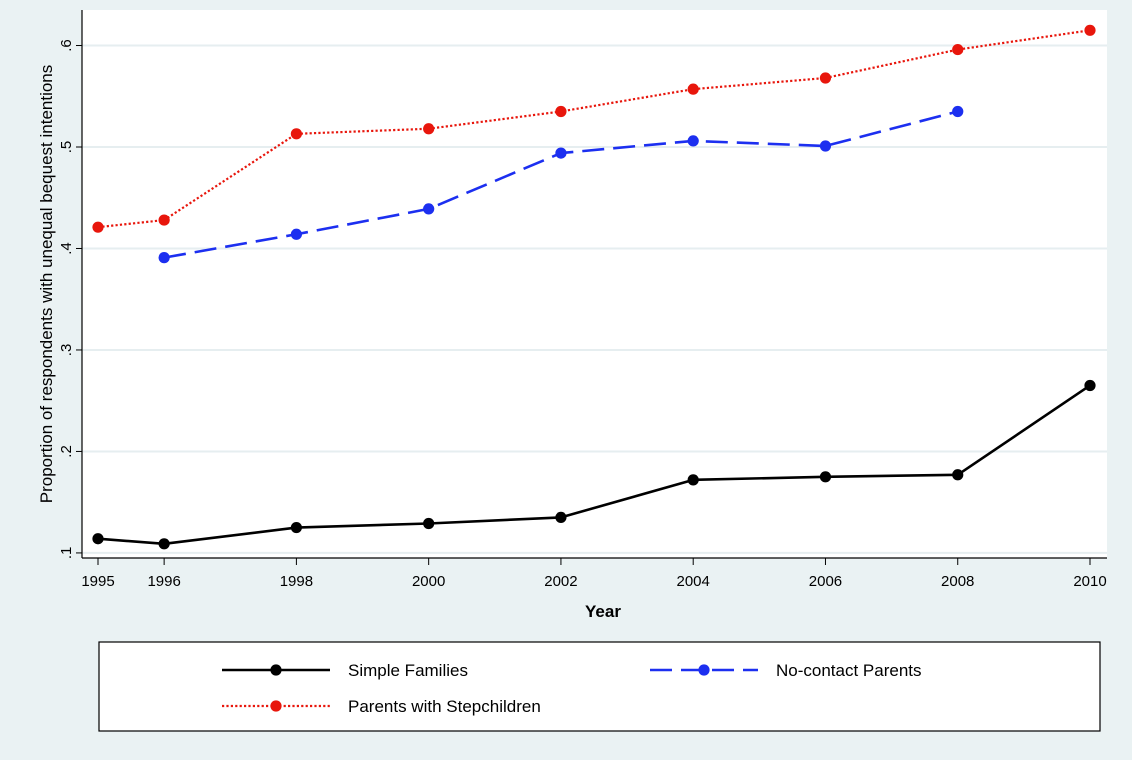 Image resolution: width=1132 pixels, height=760 pixels. What do you see at coordinates (345, 670) in the screenshot?
I see `legend-entry: Simple Families` at bounding box center [345, 670].